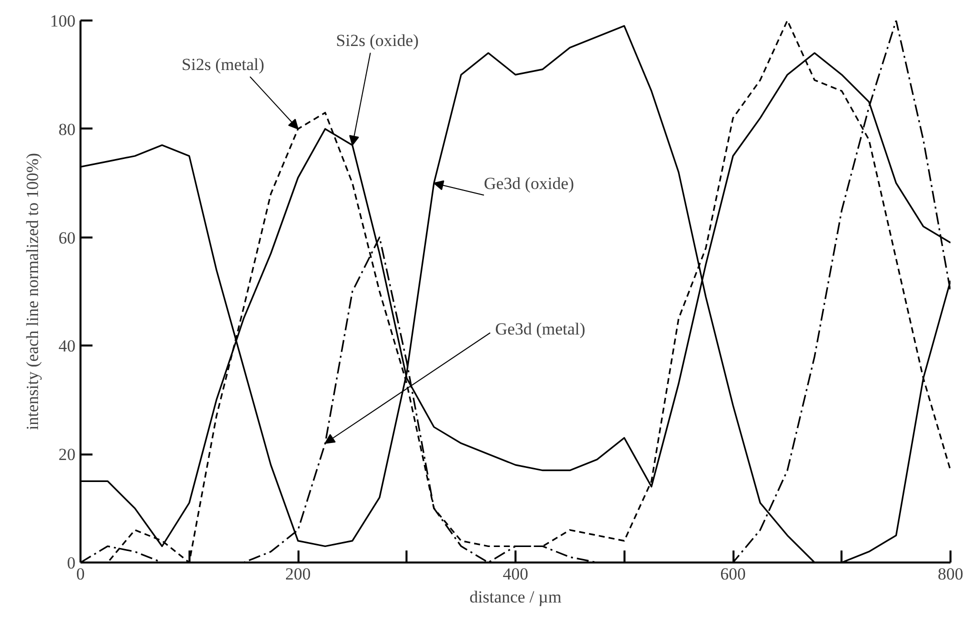  I want to click on annotation: Si2s (oxide), so click(377, 40).